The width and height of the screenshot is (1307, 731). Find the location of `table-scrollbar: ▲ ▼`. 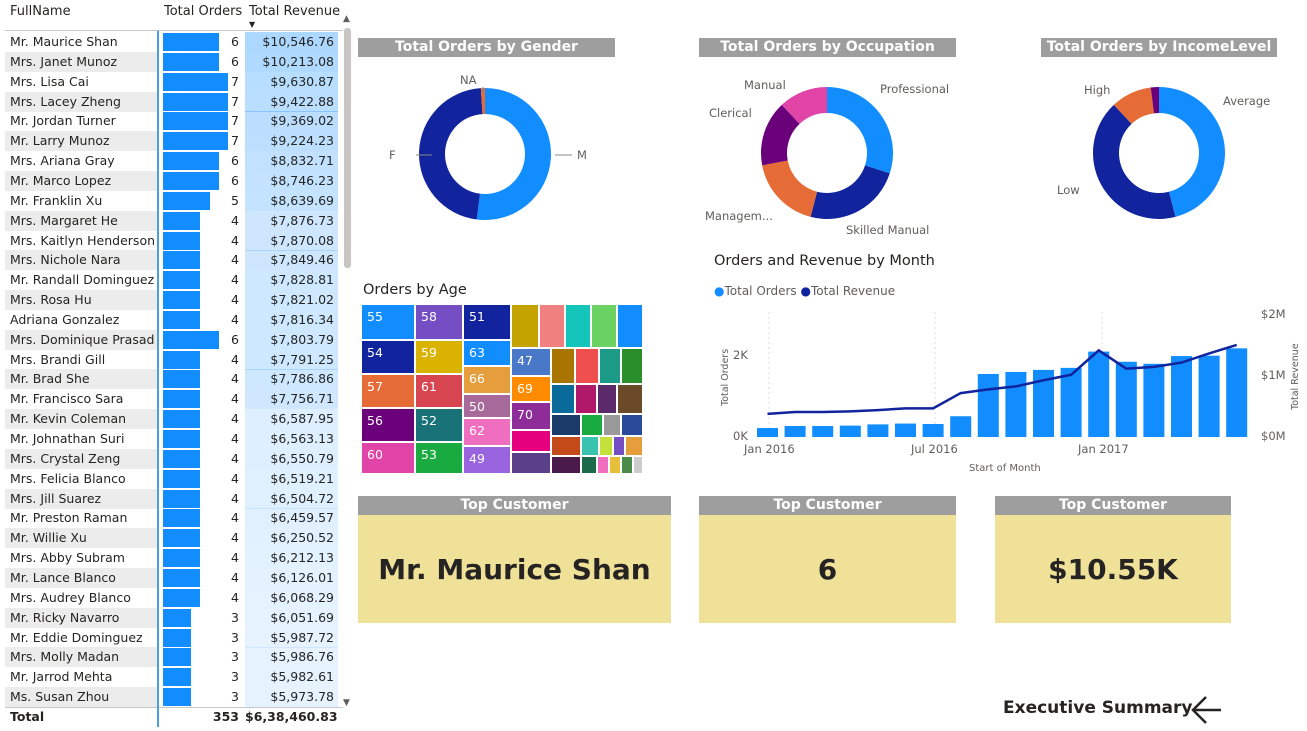

table-scrollbar: ▲ ▼ is located at coordinates (347, 361).